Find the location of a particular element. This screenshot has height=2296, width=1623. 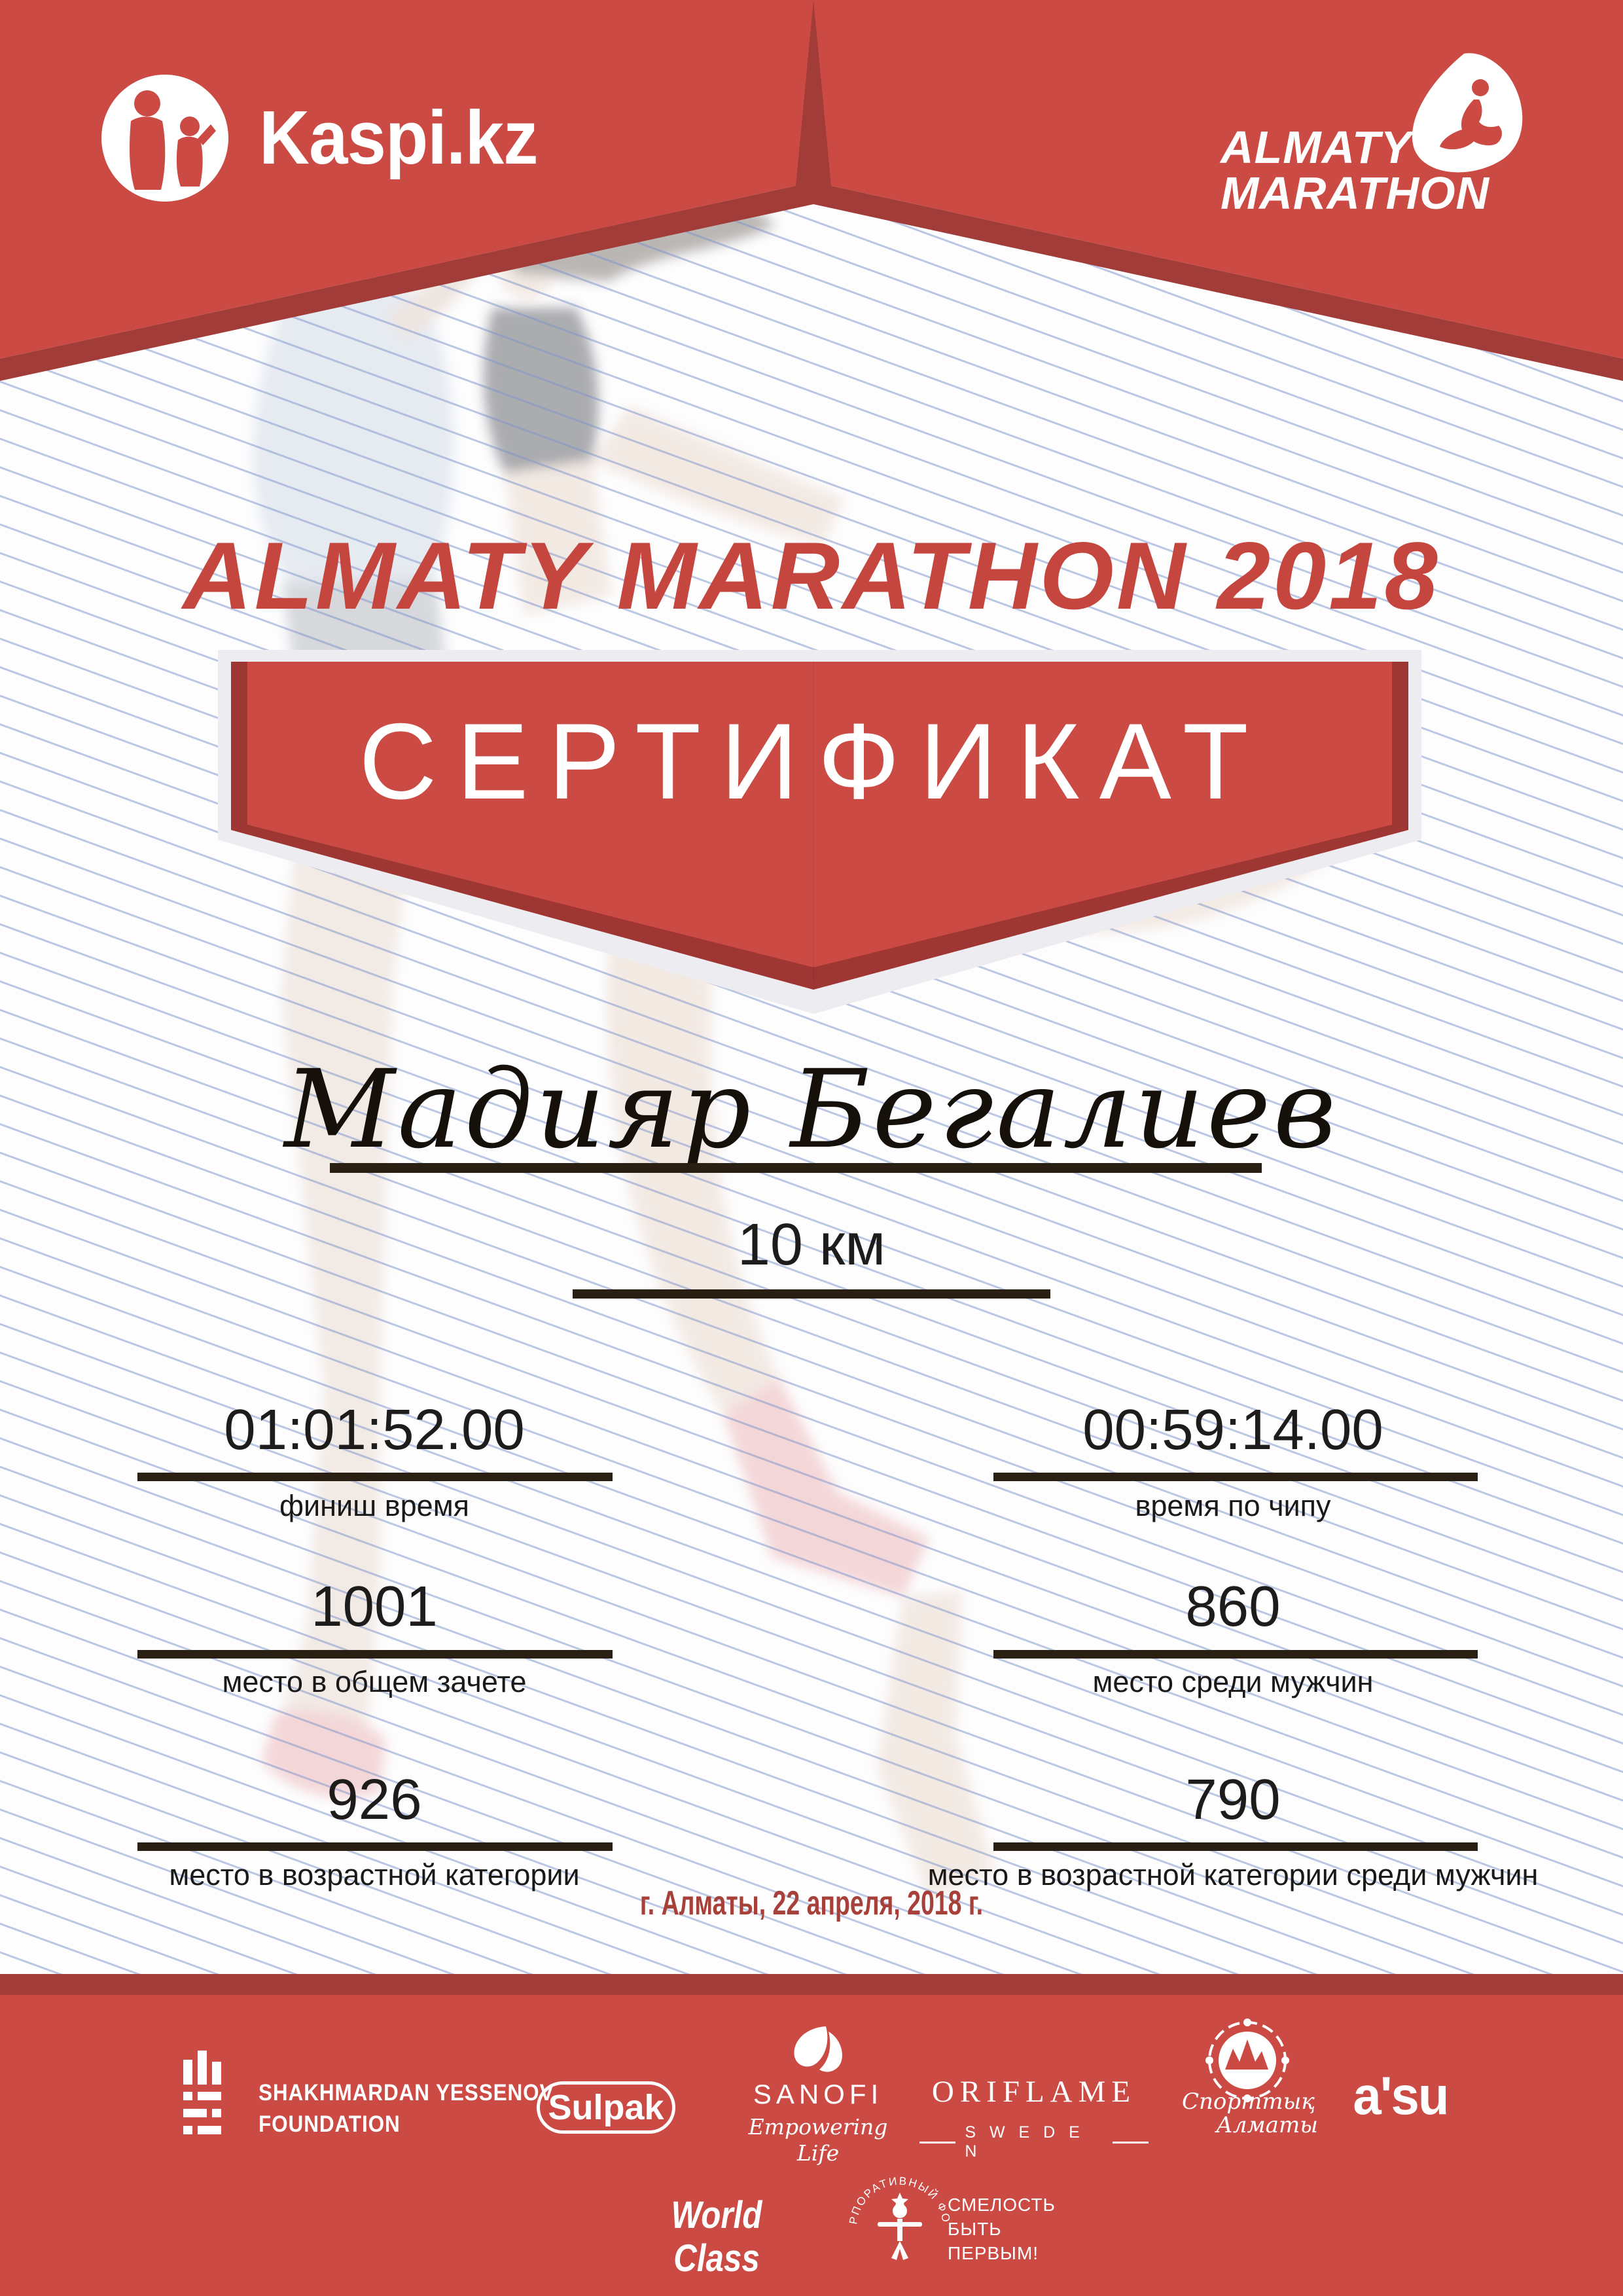

men-place-label: место среди мужчин is located at coordinates (1233, 1681).